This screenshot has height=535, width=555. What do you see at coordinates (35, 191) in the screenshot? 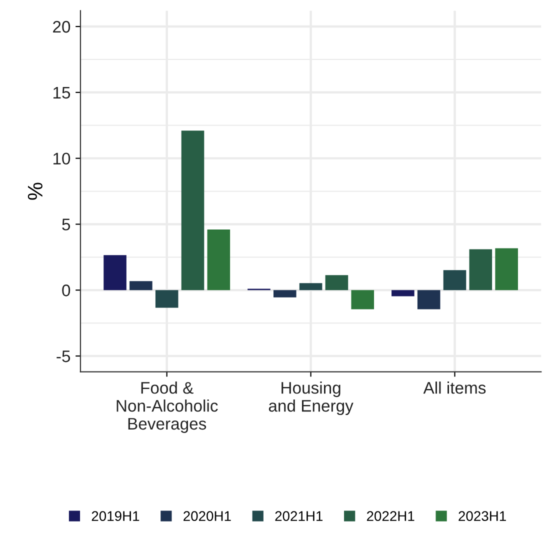
I see `y-axis-title: %` at bounding box center [35, 191].